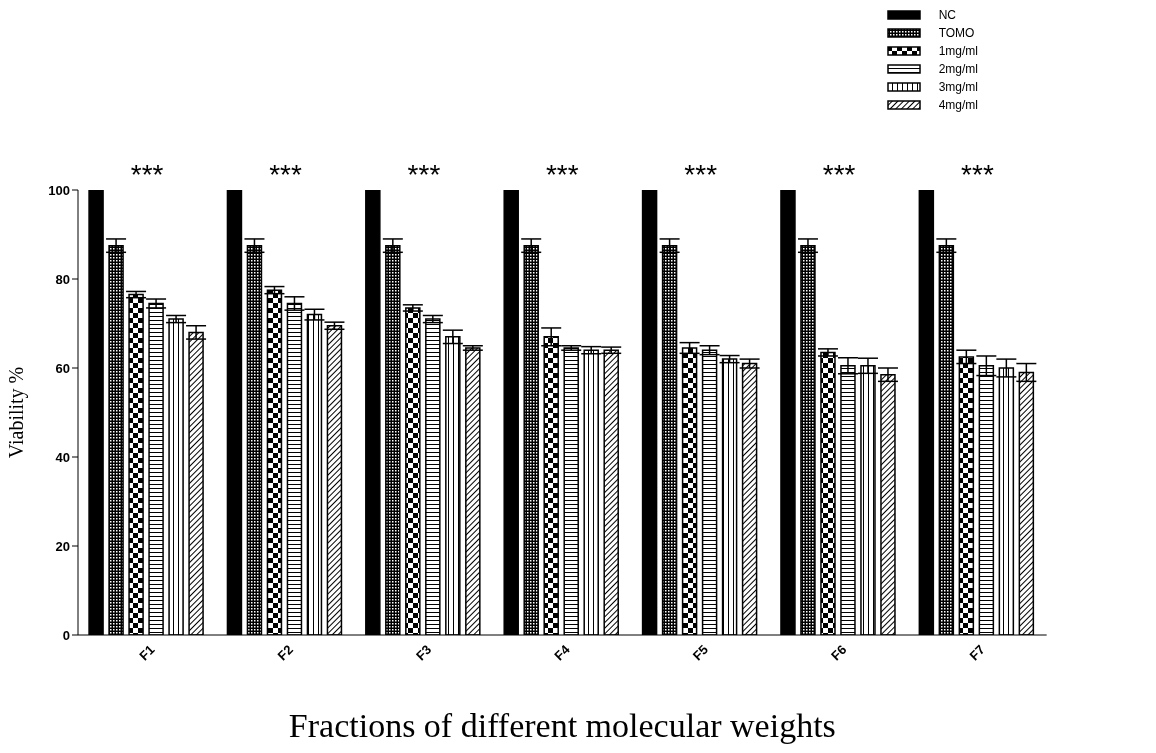 The image size is (1156, 753). I want to click on x-tick-label: F7, so click(977, 652).